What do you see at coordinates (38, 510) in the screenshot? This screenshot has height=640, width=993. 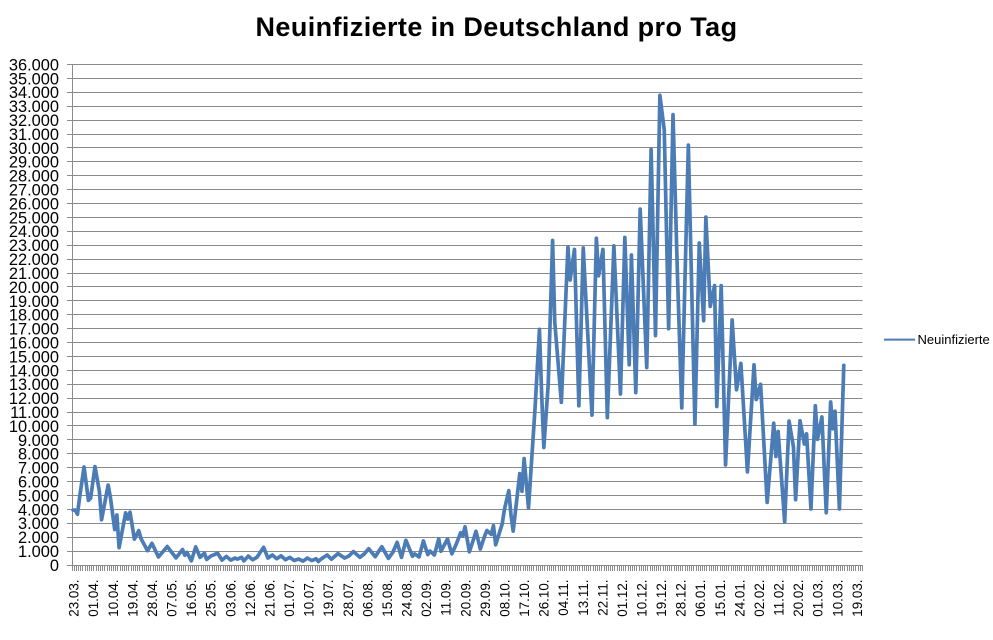 I see `svg-text: 4.000` at bounding box center [38, 510].